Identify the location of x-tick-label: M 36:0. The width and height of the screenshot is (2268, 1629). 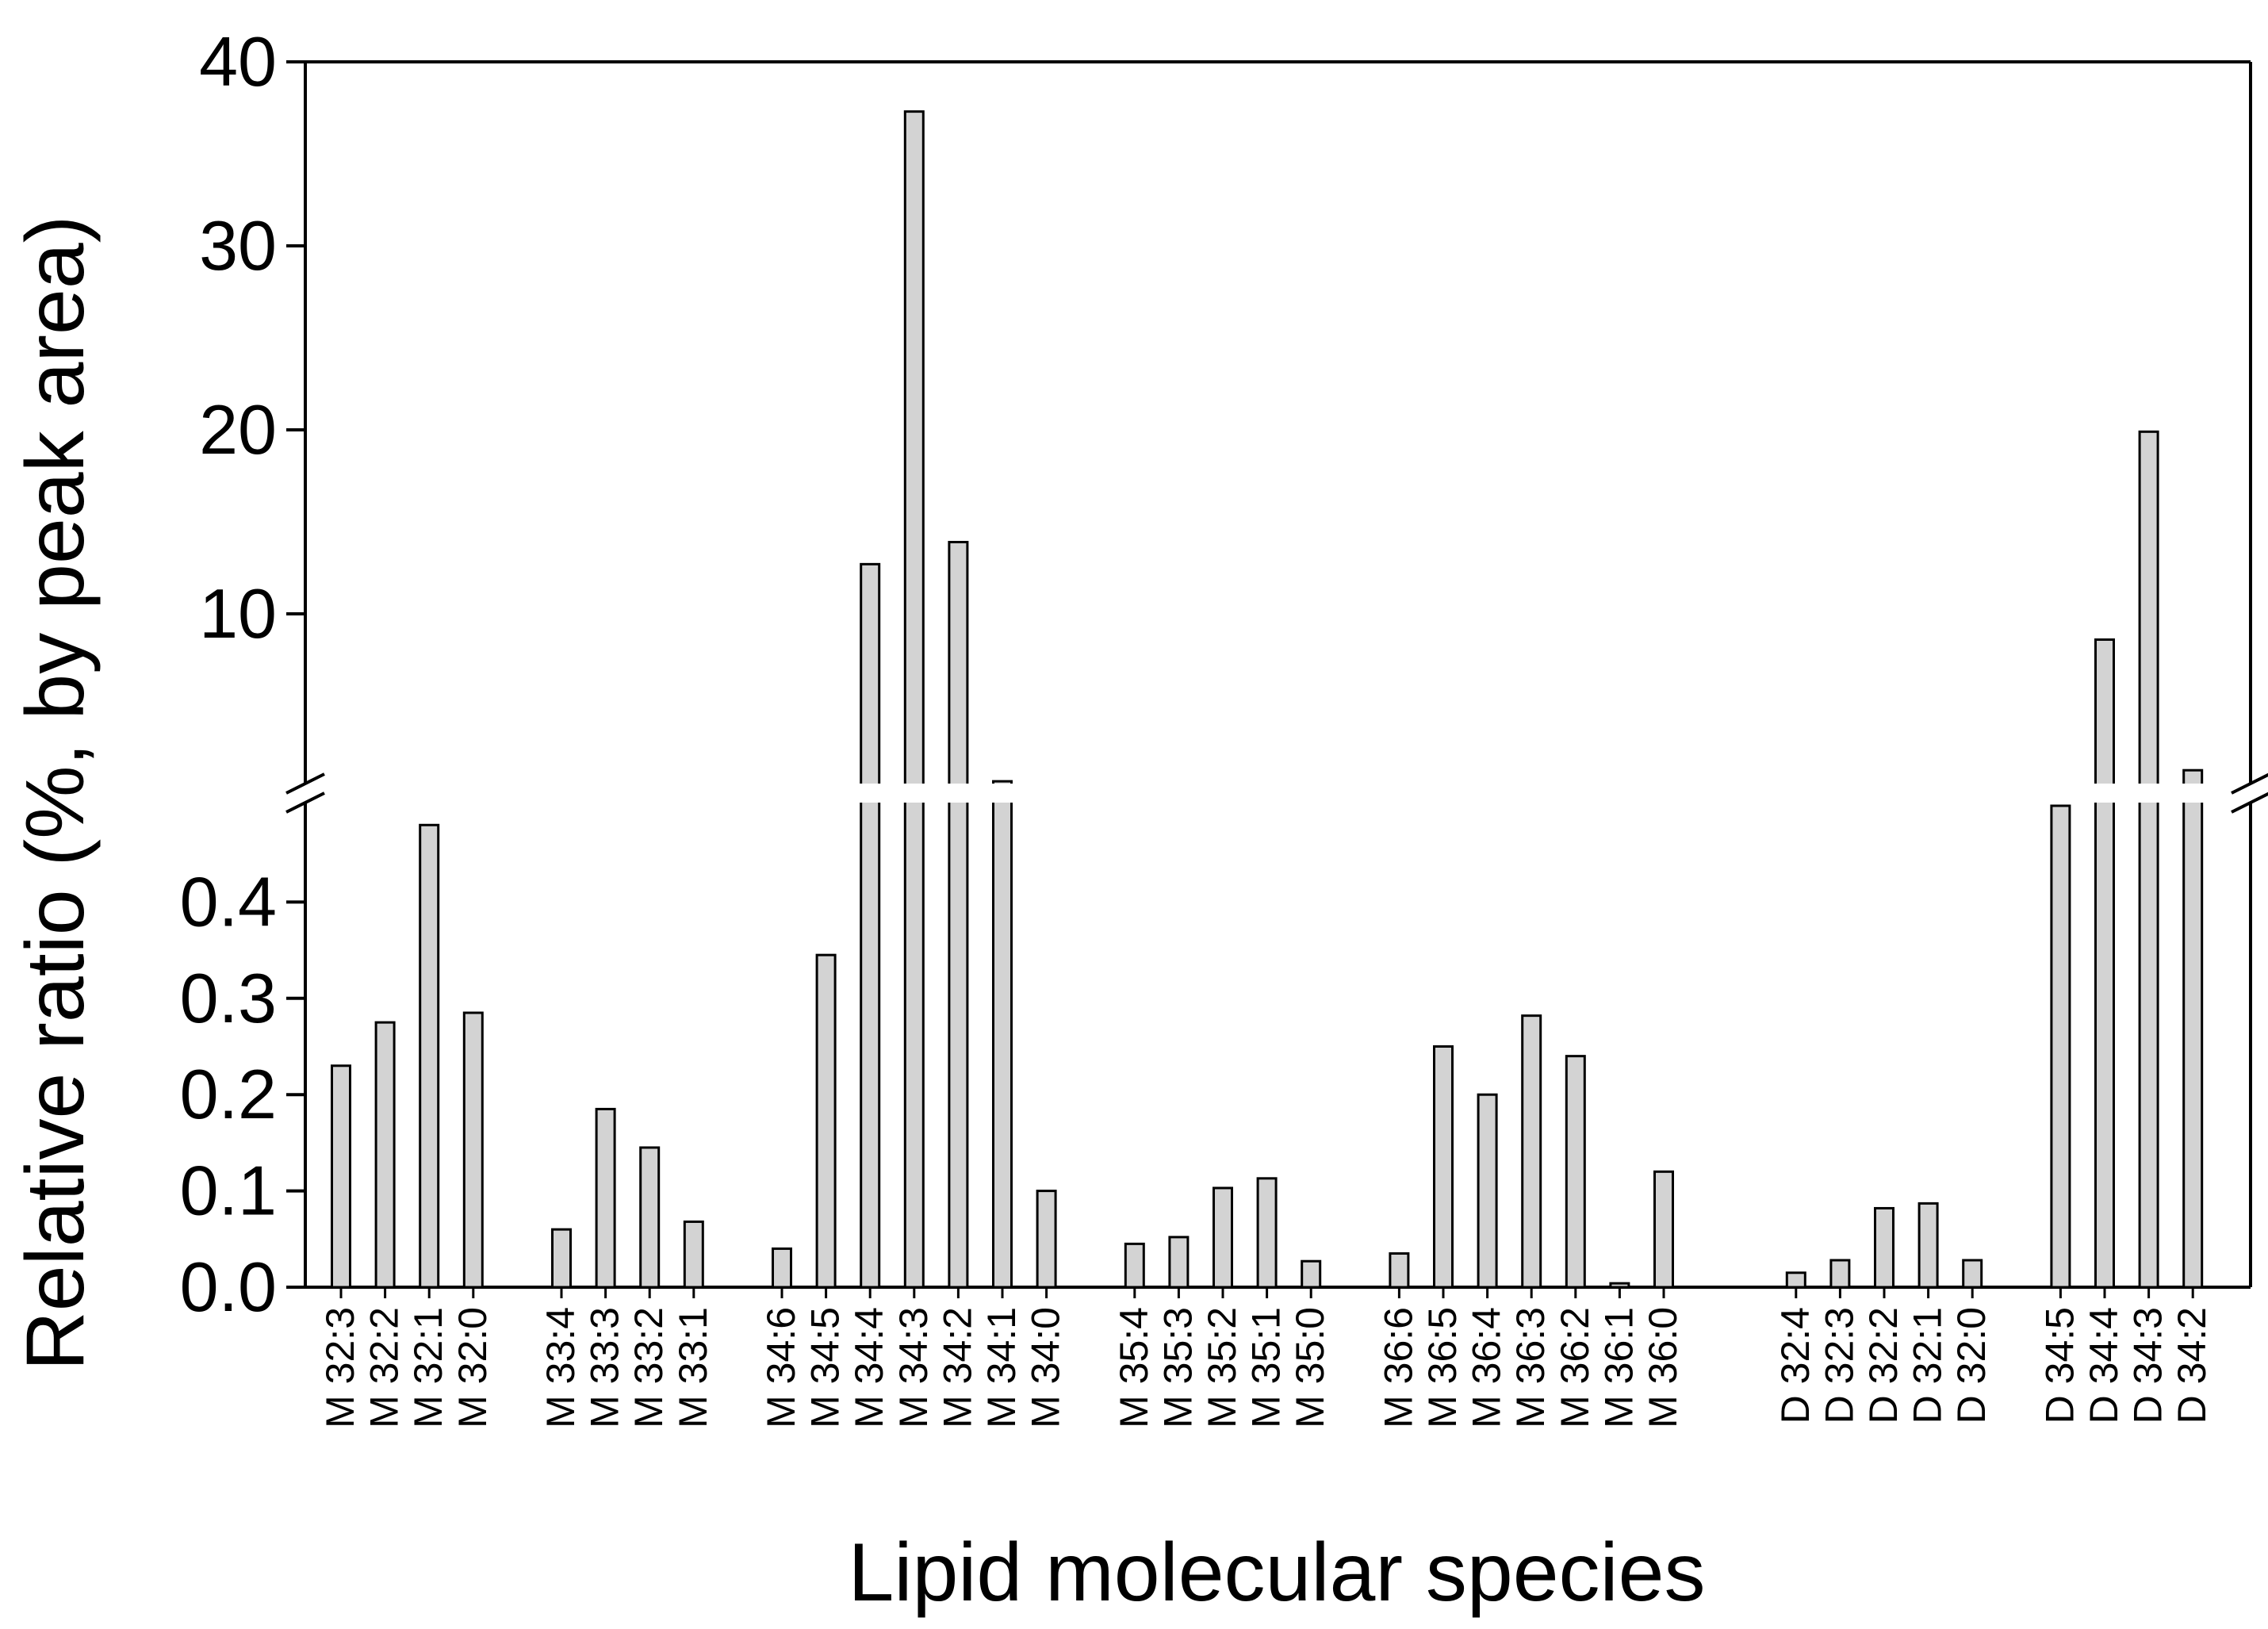
(1663, 1367).